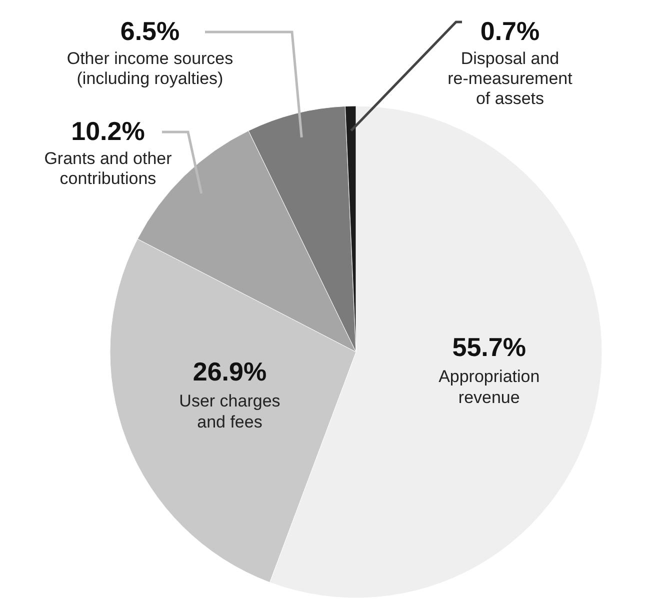 This screenshot has height=599, width=658. Describe the element at coordinates (108, 131) in the screenshot. I see `data-label: 10.2%` at that location.